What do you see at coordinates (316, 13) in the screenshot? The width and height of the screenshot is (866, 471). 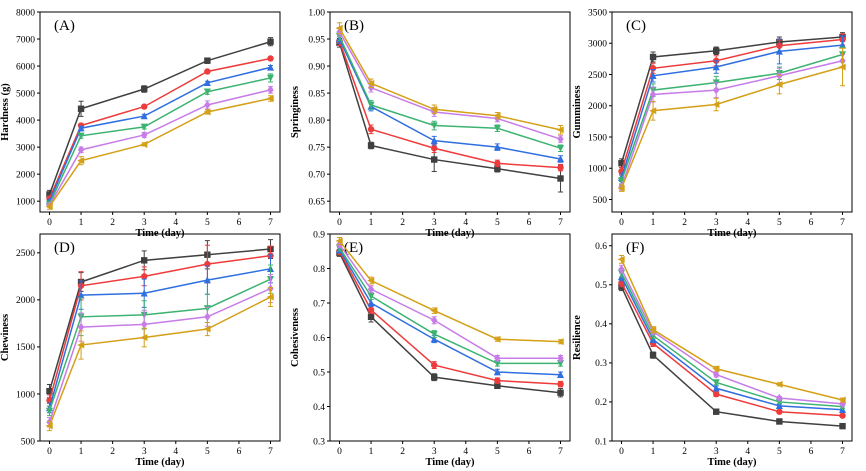 I see `y-tick-label: 1.00` at bounding box center [316, 13].